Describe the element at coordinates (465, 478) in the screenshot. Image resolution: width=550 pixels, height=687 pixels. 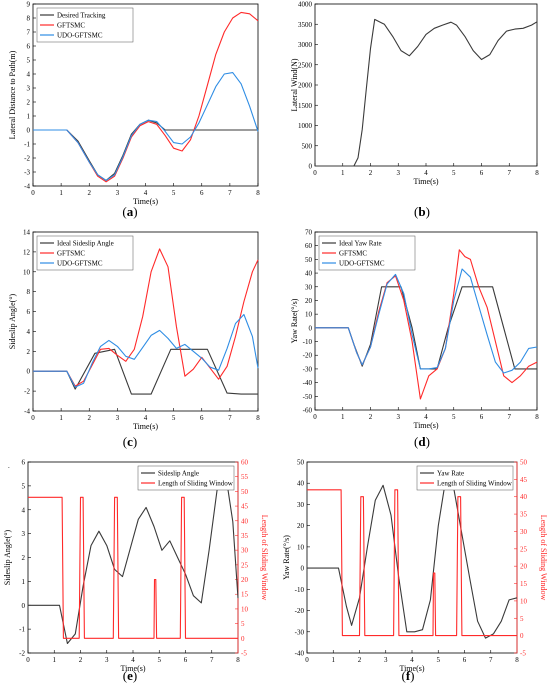
I see `legend-box` at that location.